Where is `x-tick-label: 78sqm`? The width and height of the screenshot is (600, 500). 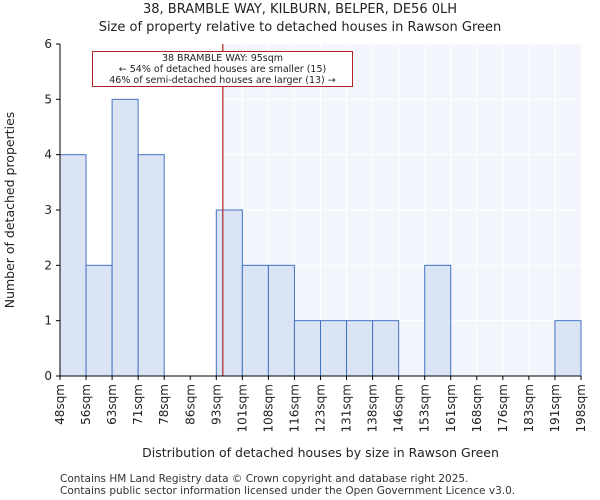 x-tick-label: 78sqm is located at coordinates (164, 404).